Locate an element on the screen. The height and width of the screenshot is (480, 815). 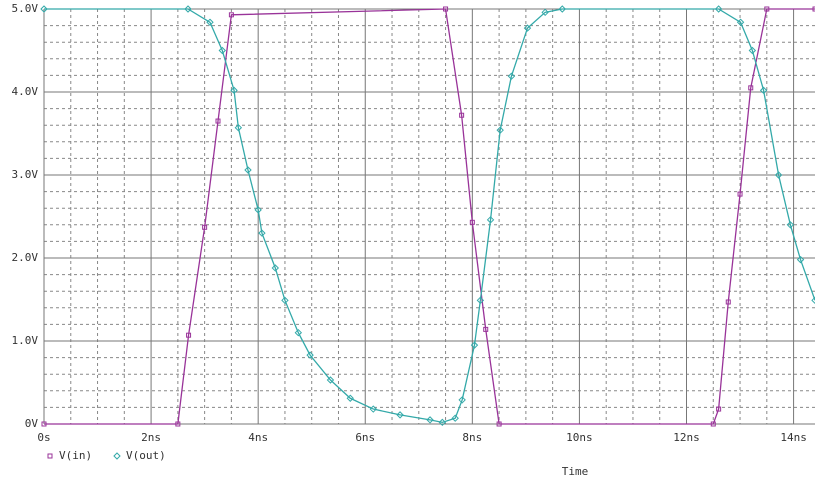
y-tick-label: 5.0V is located at coordinates (25, 8).